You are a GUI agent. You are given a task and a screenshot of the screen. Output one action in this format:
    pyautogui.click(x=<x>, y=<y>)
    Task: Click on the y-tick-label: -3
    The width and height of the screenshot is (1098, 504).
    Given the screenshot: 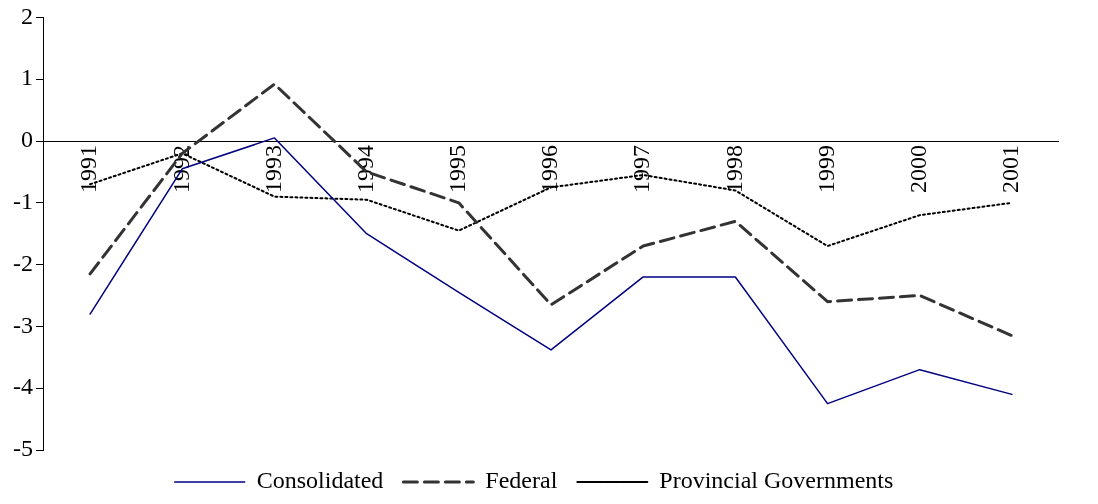 What is the action you would take?
    pyautogui.click(x=22, y=324)
    